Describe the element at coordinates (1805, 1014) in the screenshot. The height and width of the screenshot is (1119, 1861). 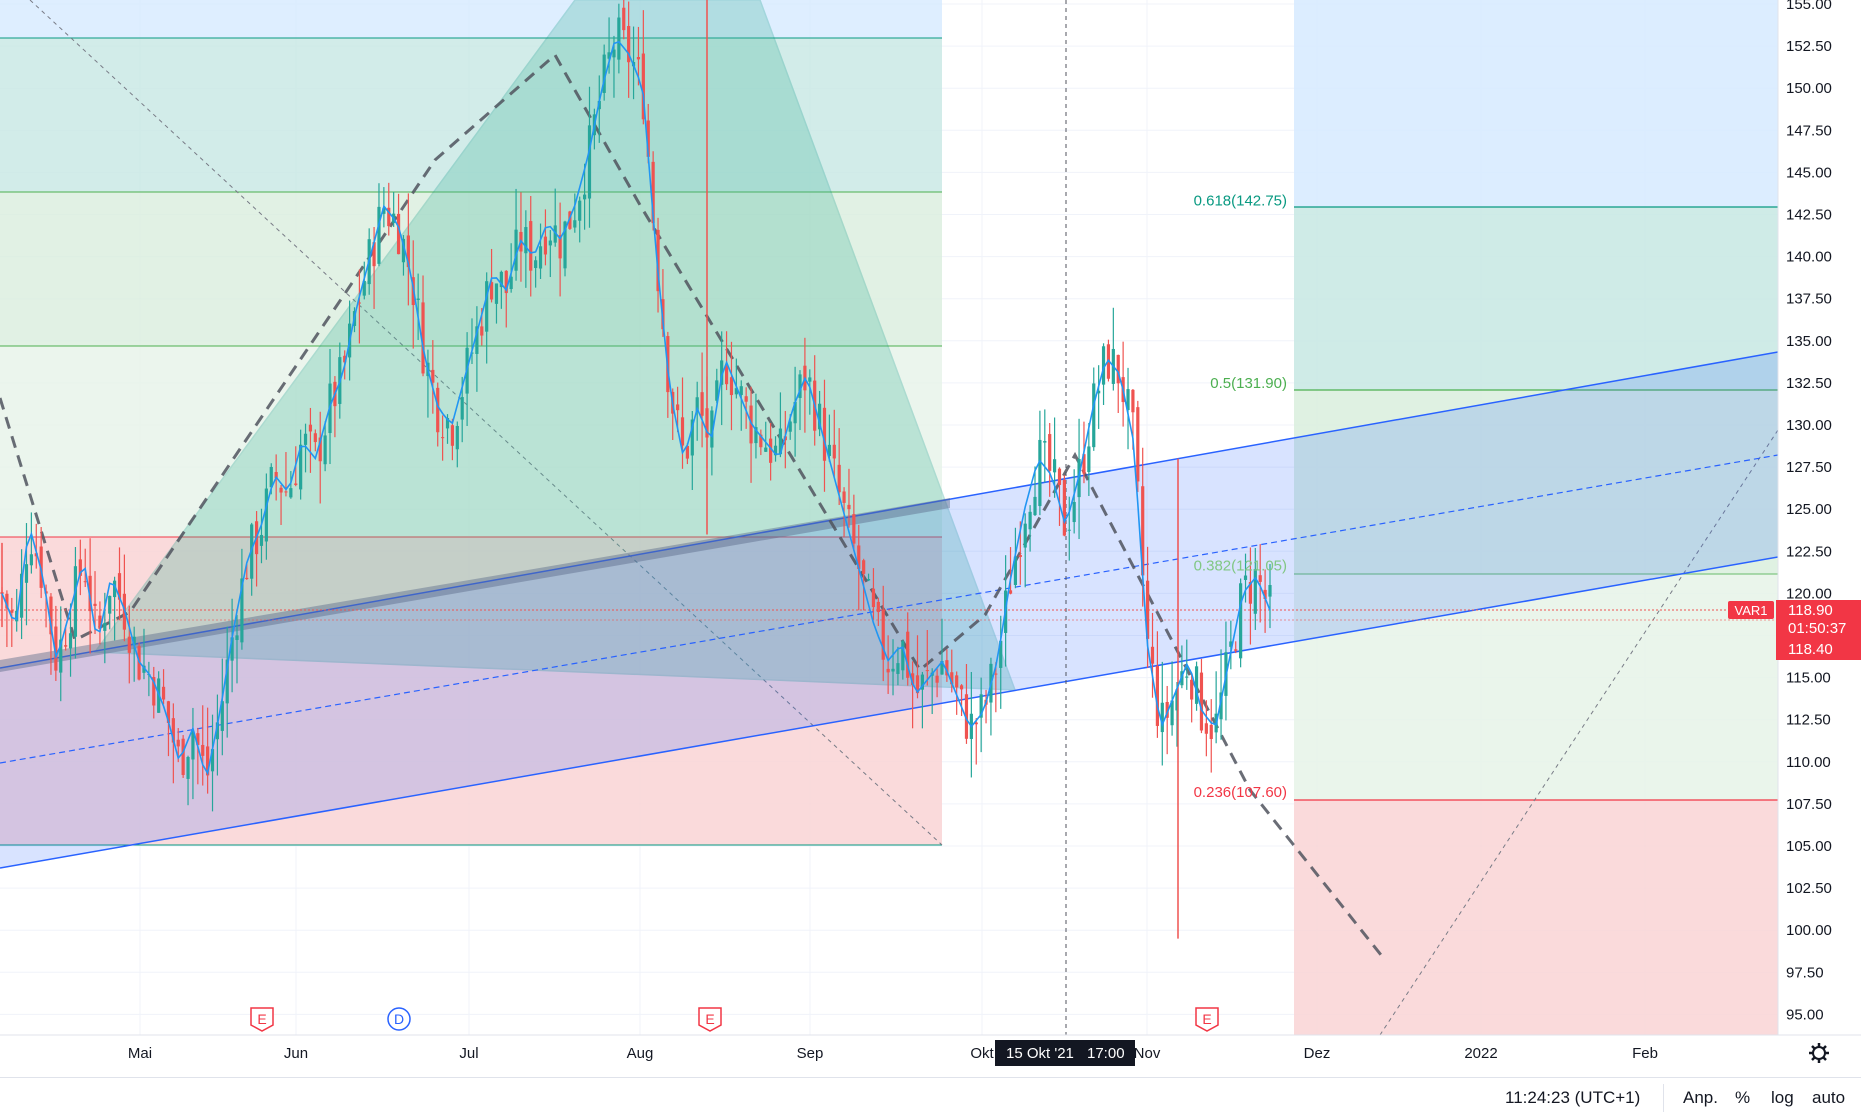
I see `y-tick-label: 95.00` at that location.